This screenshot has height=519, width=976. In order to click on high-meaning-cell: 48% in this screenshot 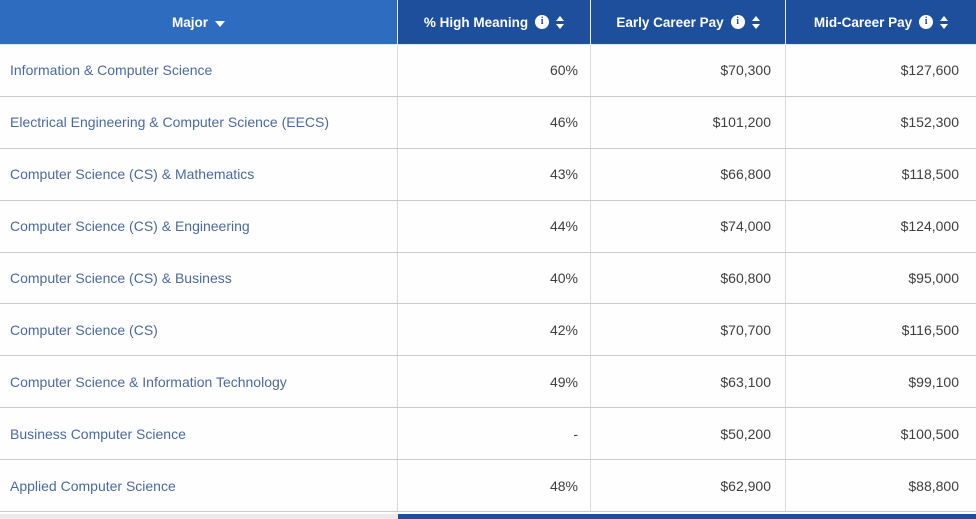, I will do `click(494, 486)`.